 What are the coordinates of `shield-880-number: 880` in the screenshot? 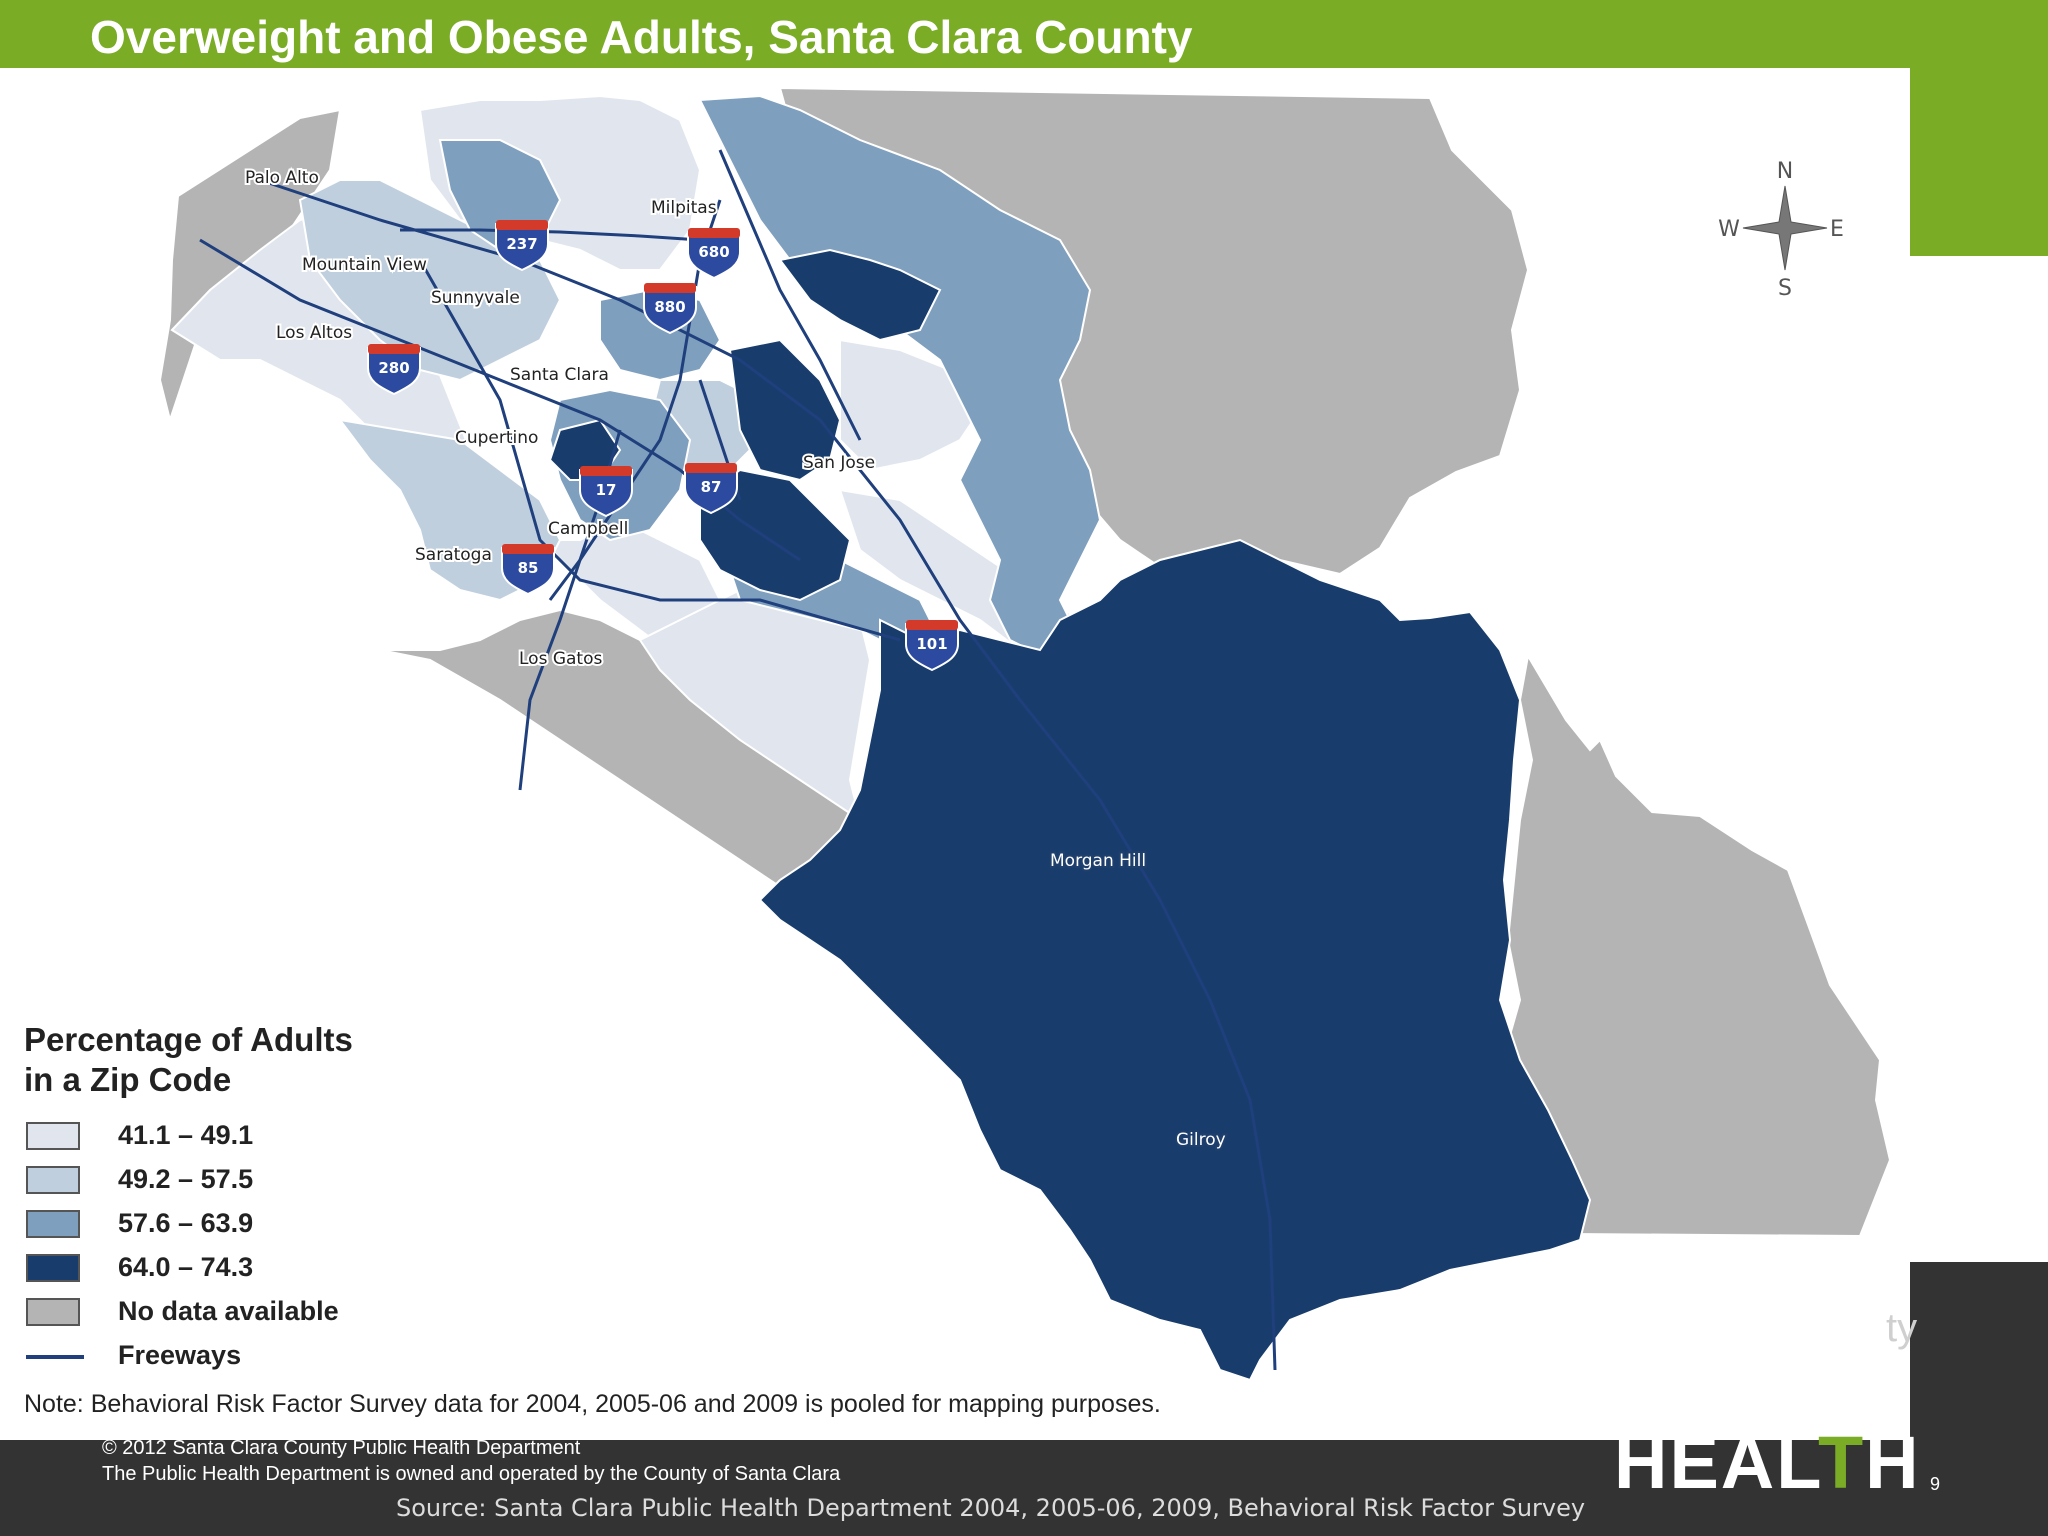 It's located at (669, 307).